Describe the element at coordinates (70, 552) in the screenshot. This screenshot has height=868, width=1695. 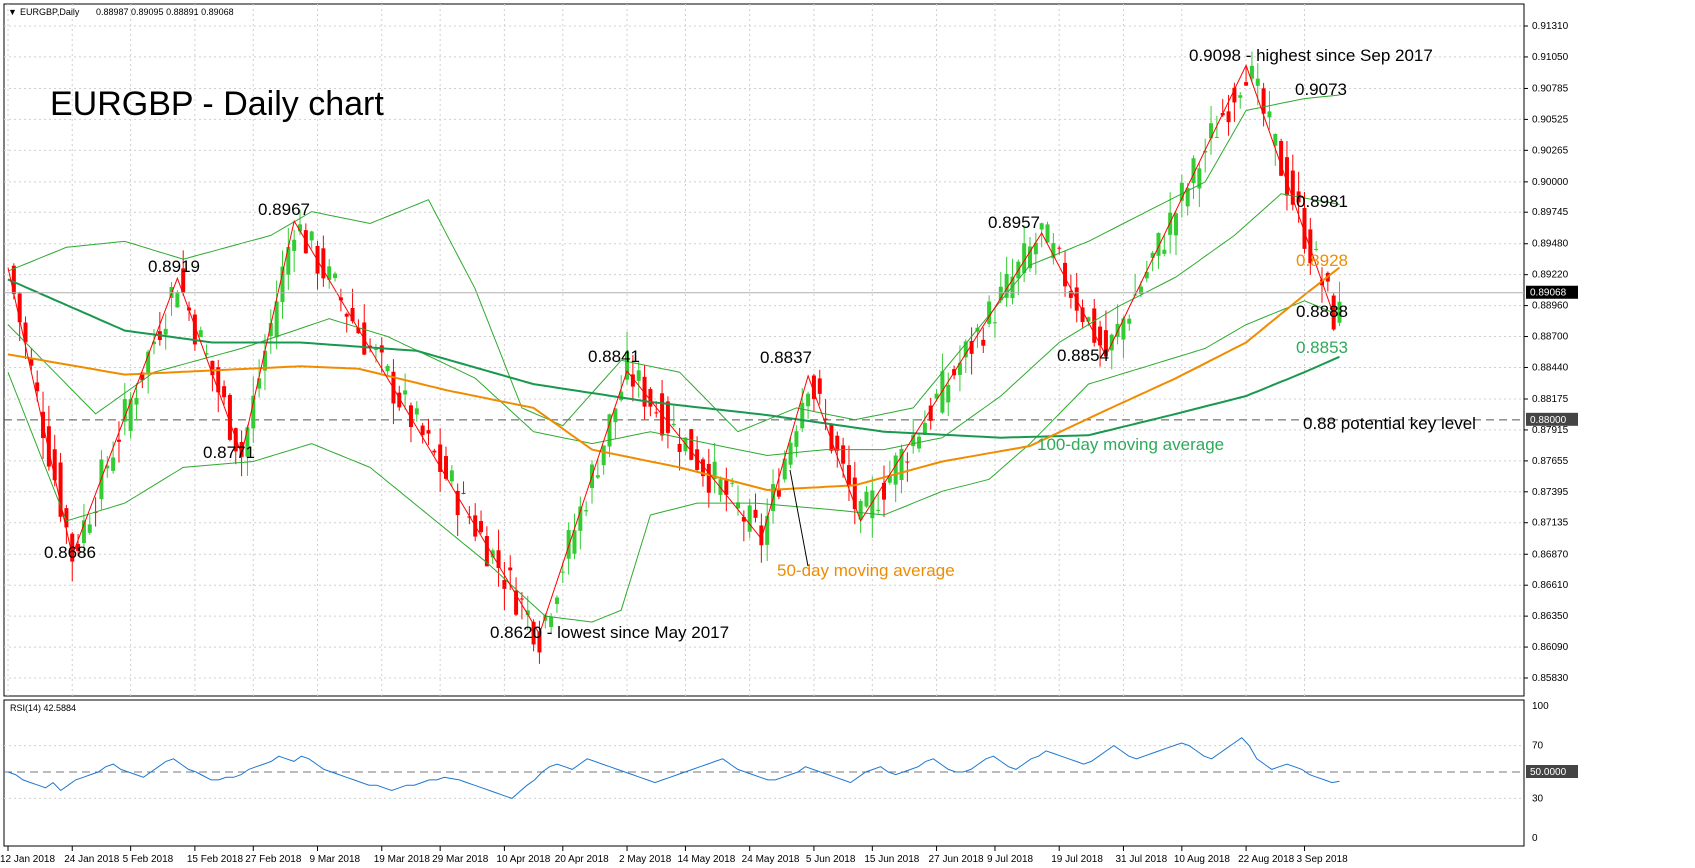
I see `annotation-label: 0.8686` at that location.